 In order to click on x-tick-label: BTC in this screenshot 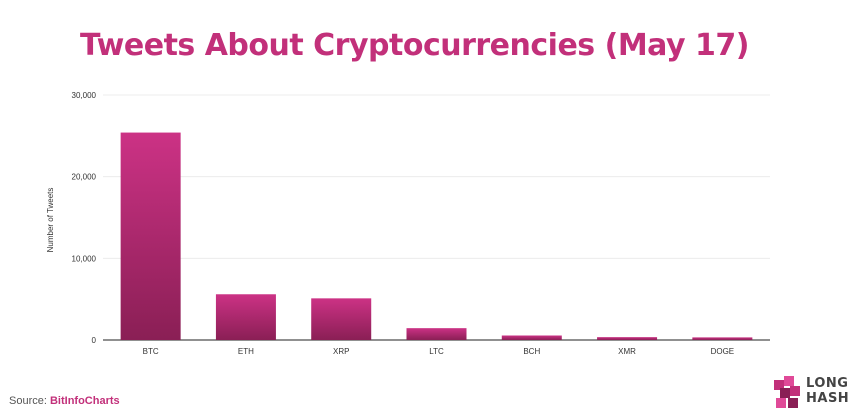, I will do `click(151, 351)`.